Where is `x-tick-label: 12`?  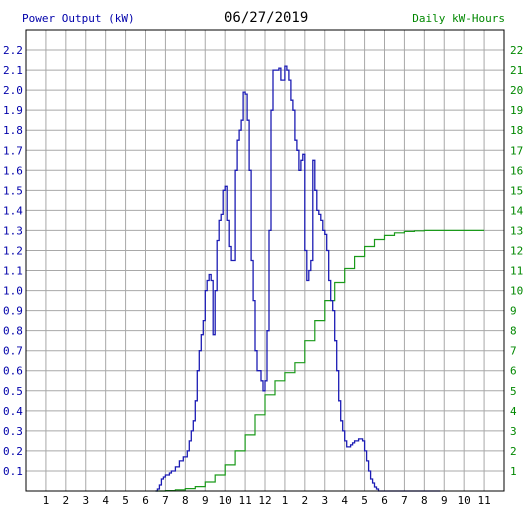 x-tick-label: 12 is located at coordinates (264, 500).